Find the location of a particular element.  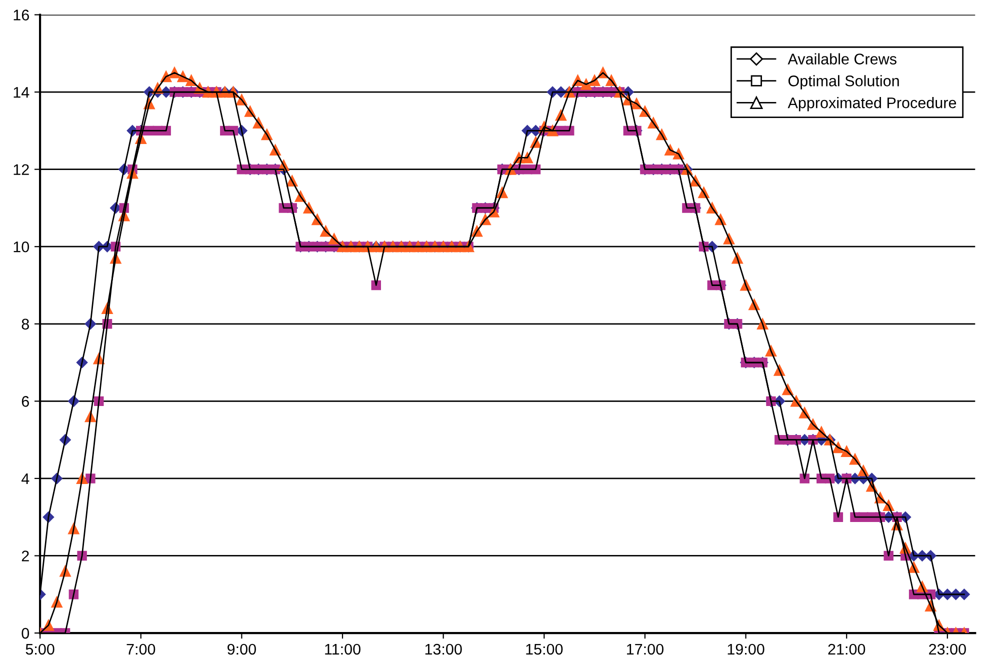

x-tick-label: 15:00 is located at coordinates (544, 649).